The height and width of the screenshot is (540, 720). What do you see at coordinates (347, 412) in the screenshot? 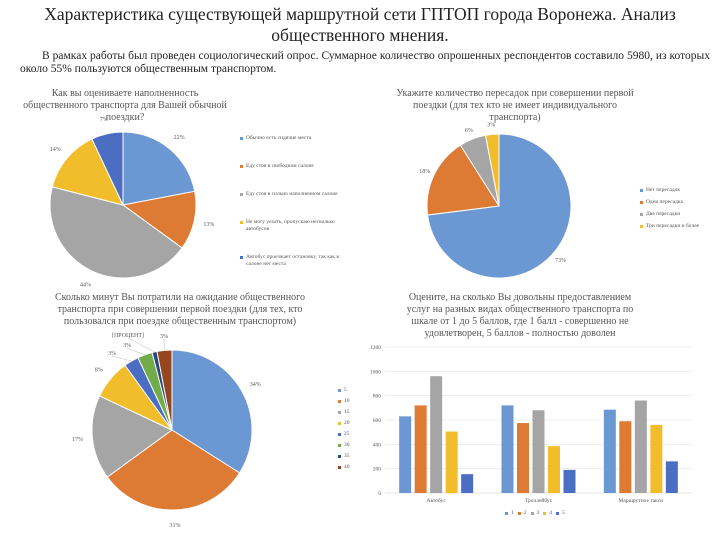
I see `legend-label: 15` at bounding box center [347, 412].